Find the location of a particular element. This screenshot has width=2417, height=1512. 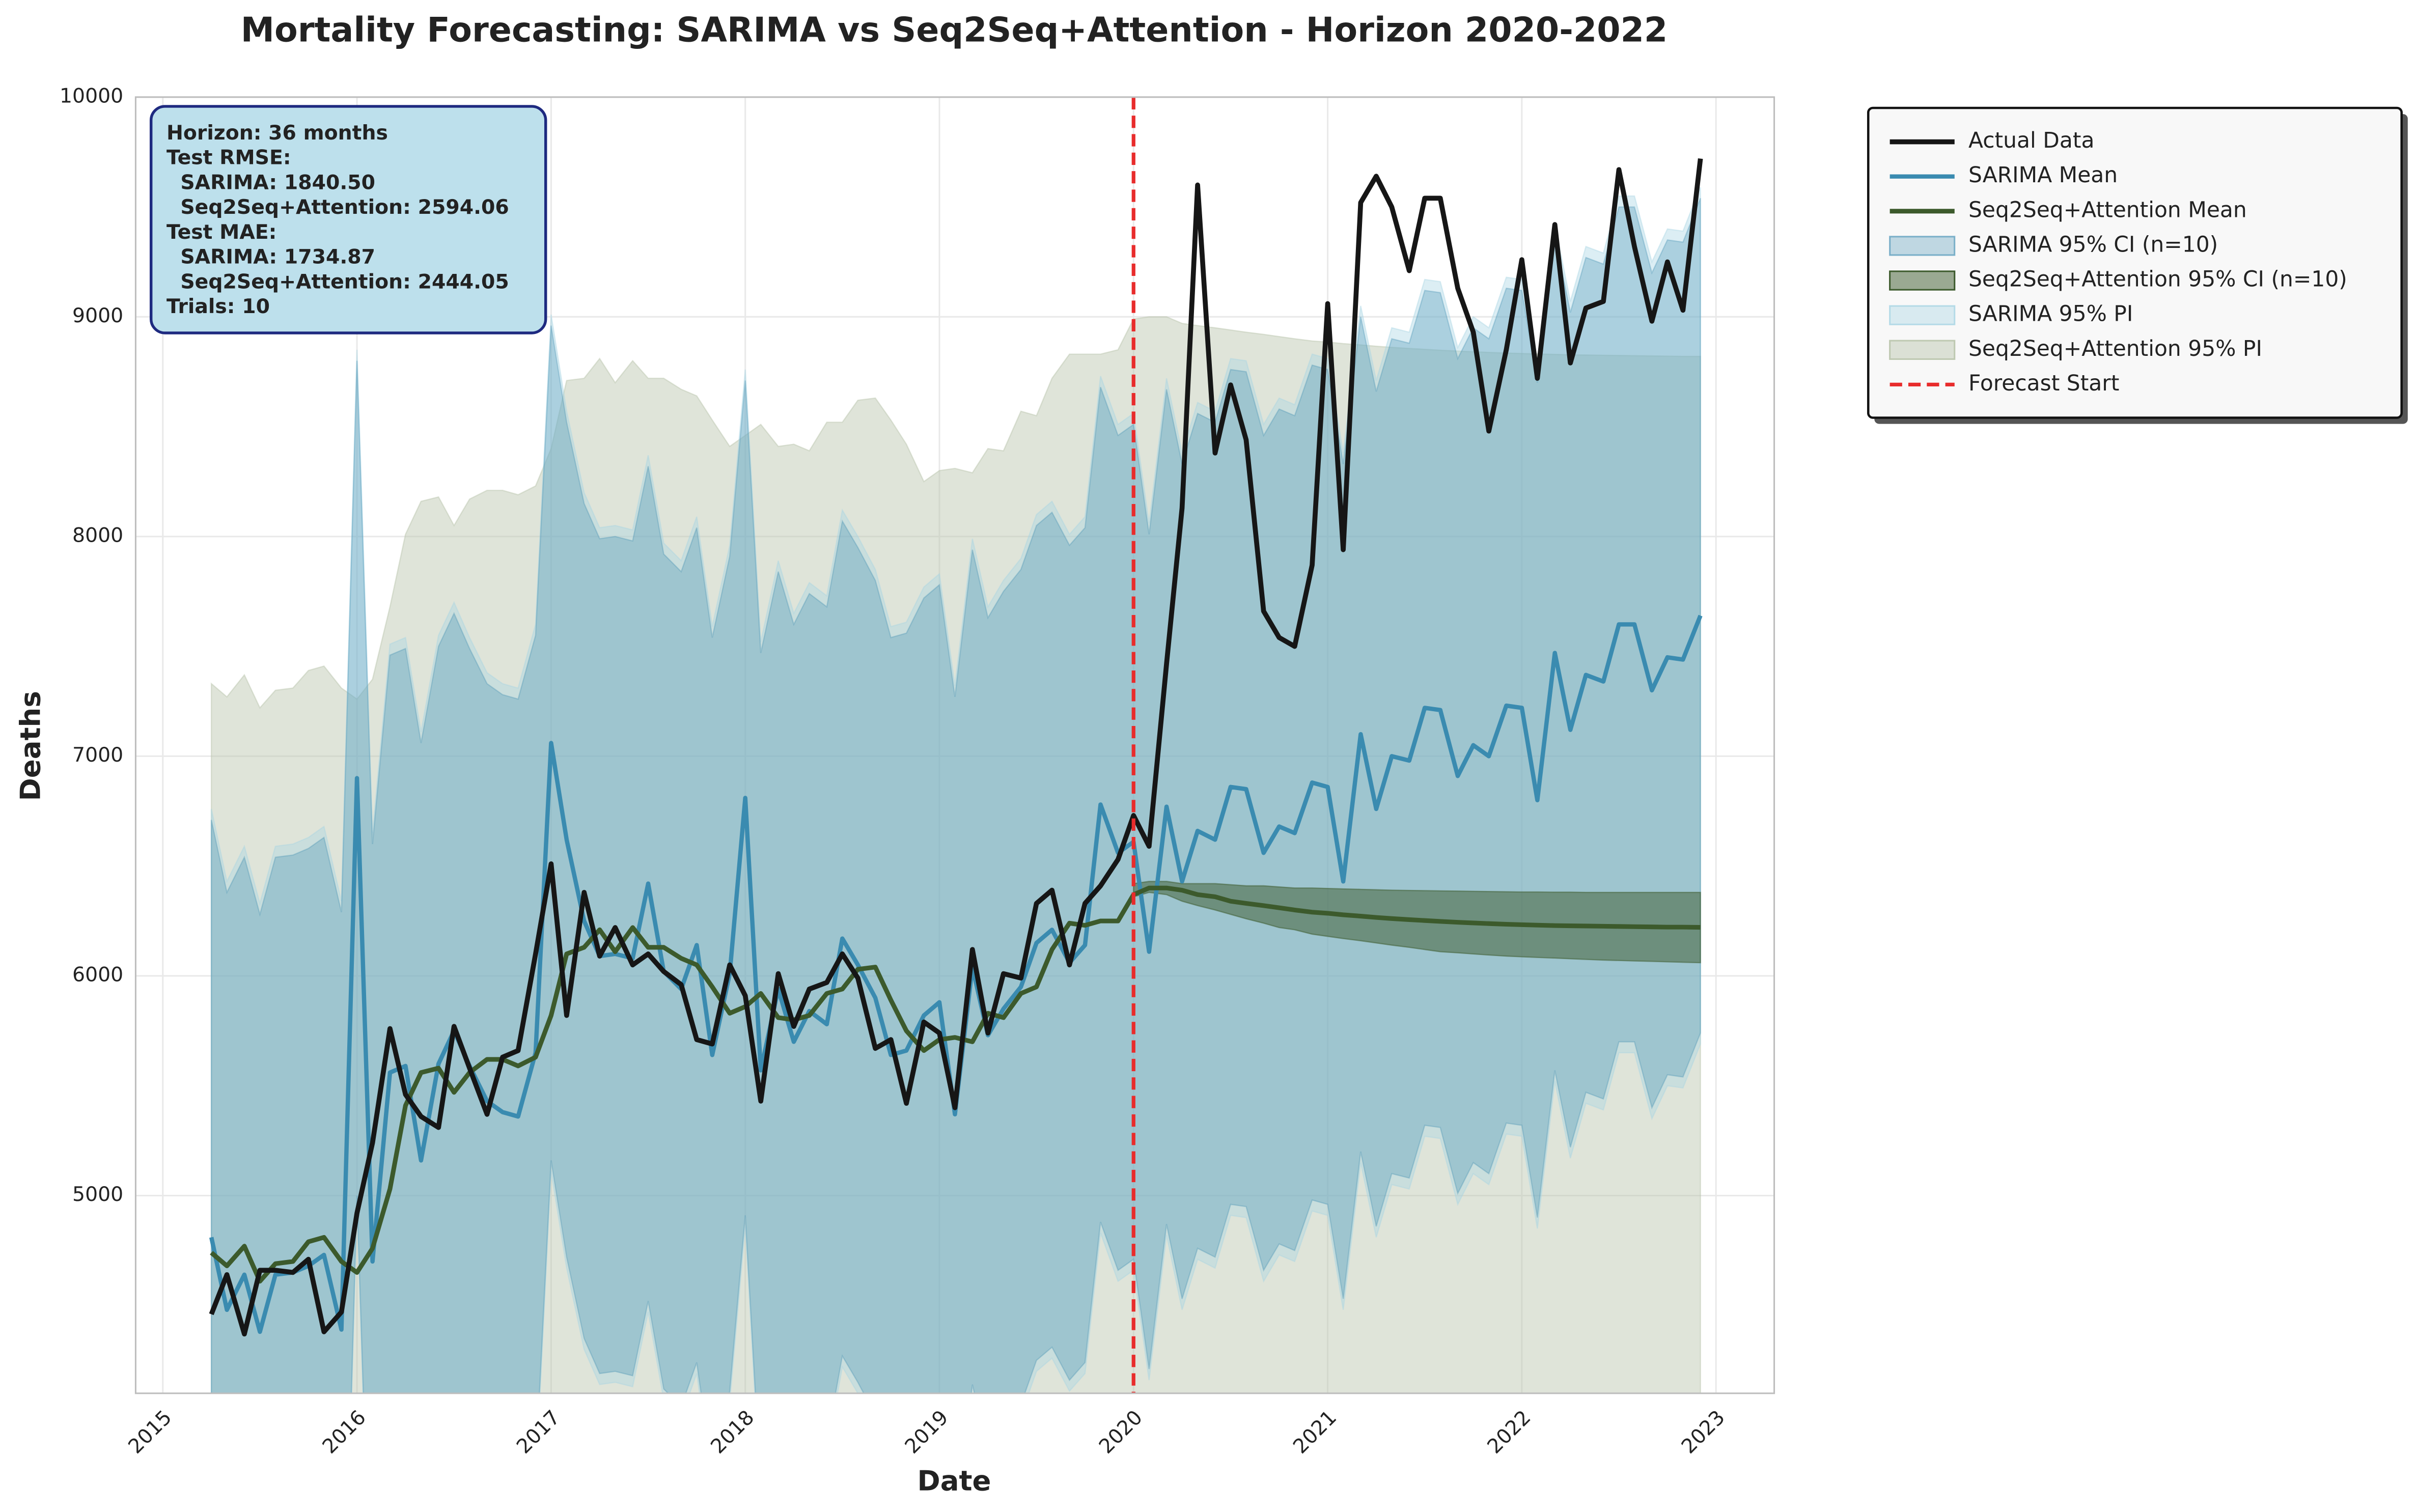

annotation-line: Test RMSE: is located at coordinates (228, 158).